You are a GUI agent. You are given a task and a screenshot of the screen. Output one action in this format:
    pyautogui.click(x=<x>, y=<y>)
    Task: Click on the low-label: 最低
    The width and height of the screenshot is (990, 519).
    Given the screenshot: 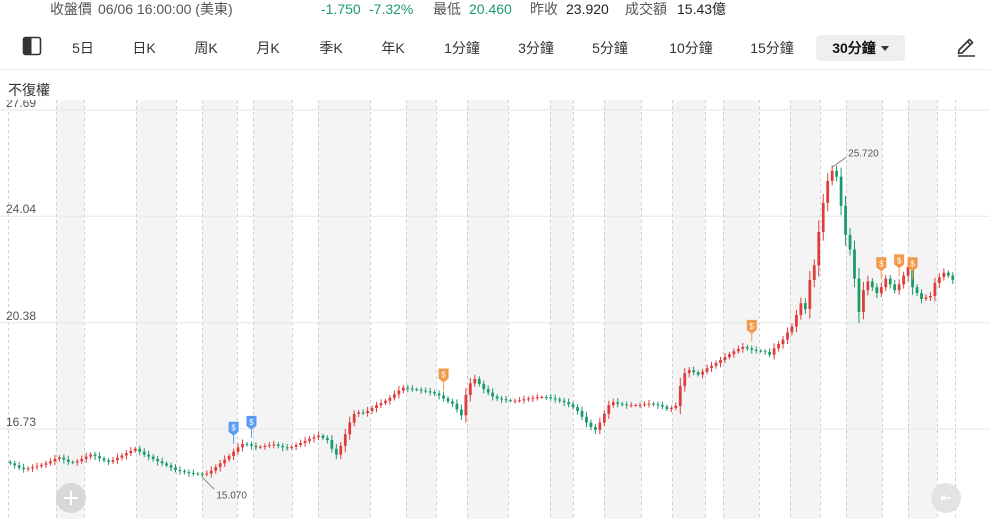 What is the action you would take?
    pyautogui.click(x=447, y=9)
    